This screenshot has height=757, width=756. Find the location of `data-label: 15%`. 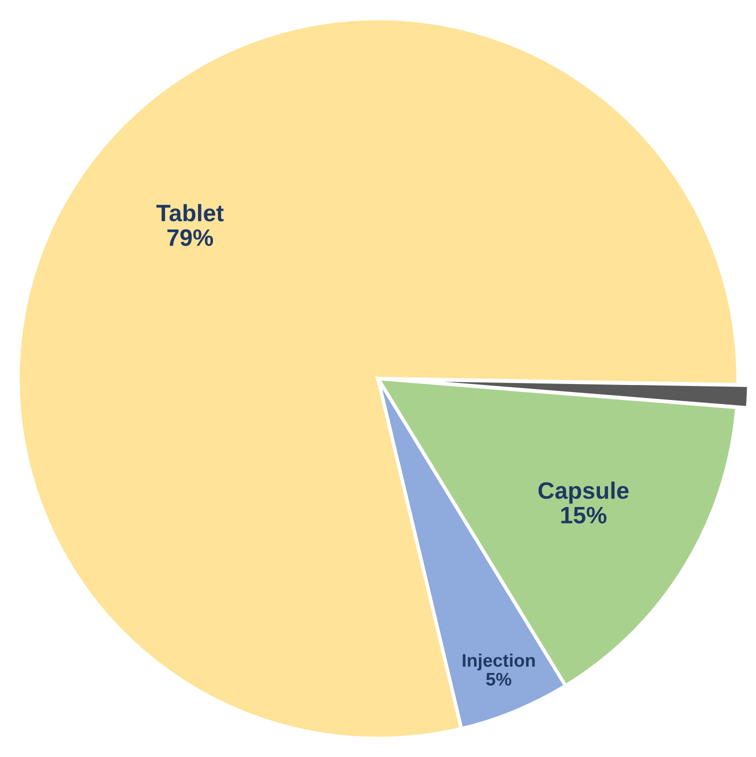

data-label: 15% is located at coordinates (583, 515).